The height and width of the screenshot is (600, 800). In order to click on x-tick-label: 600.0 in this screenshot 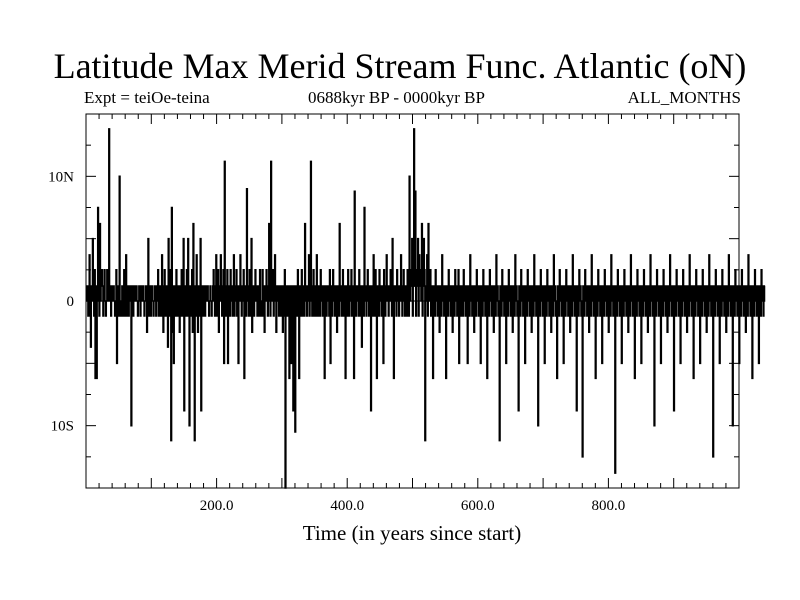, I will do `click(478, 506)`.